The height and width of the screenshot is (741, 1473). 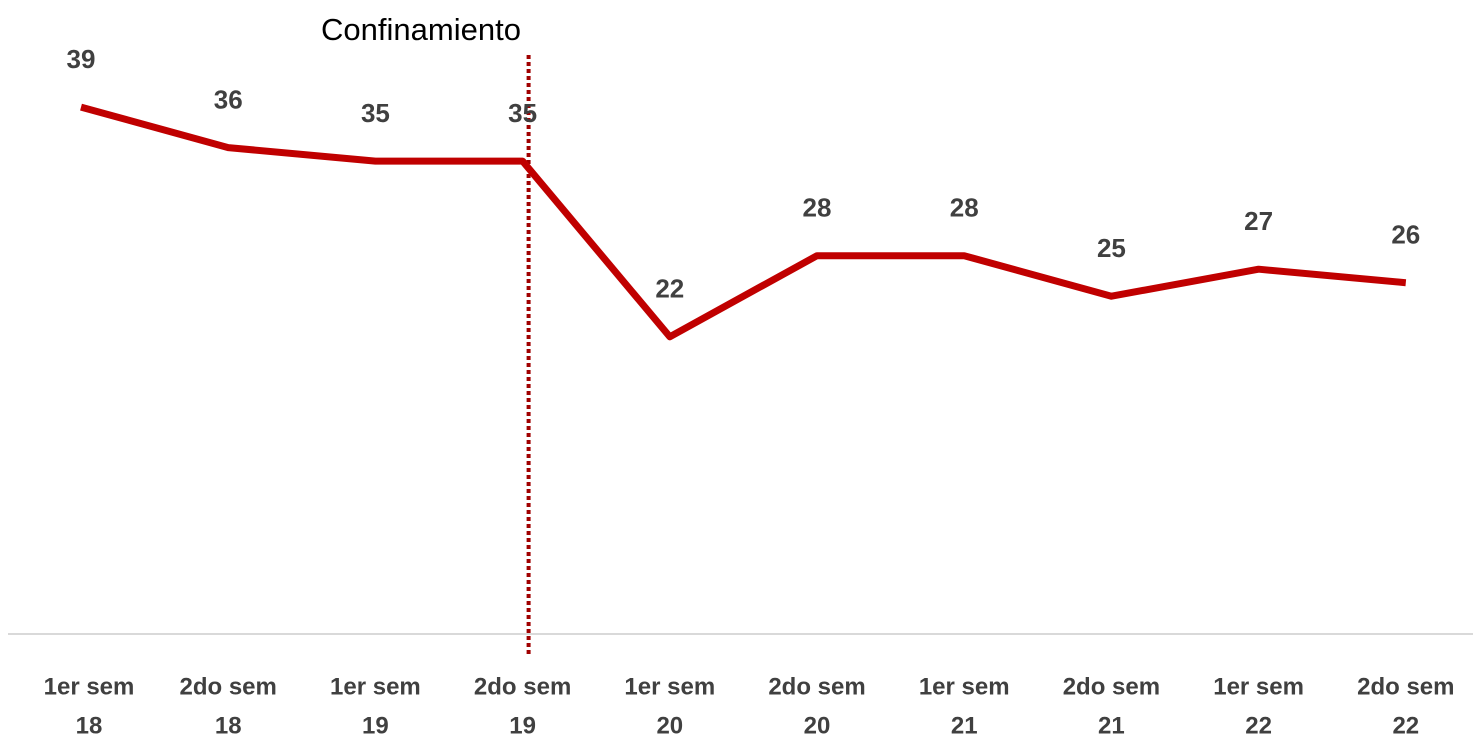 I want to click on annotation: Confinamiento, so click(x=421, y=29).